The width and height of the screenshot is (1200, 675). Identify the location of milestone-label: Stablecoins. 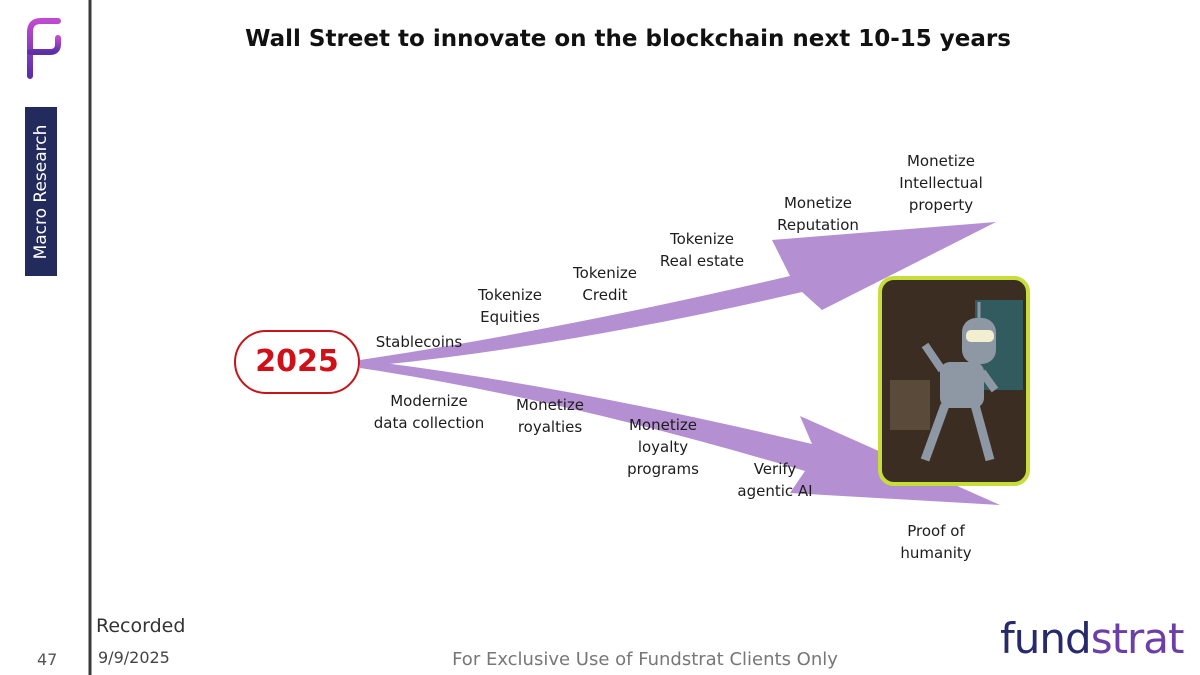
(419, 342).